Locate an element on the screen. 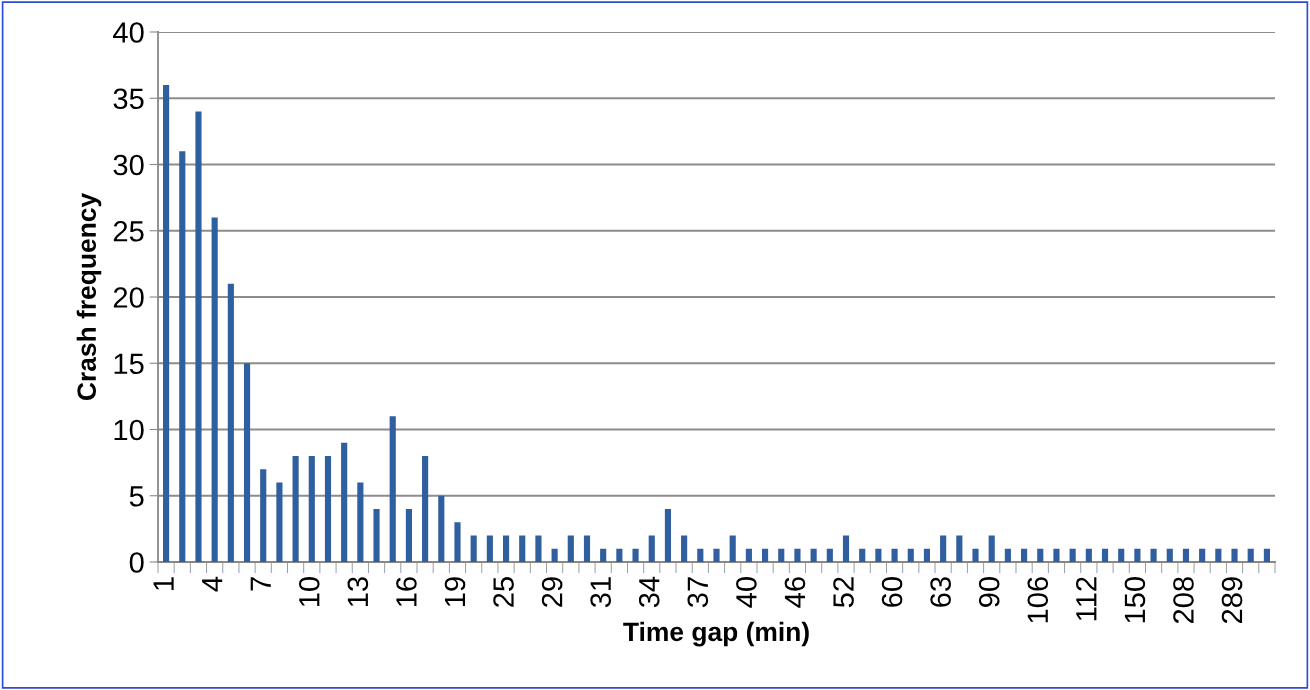 The height and width of the screenshot is (690, 1310). x-tick-label: 52 is located at coordinates (843, 592).